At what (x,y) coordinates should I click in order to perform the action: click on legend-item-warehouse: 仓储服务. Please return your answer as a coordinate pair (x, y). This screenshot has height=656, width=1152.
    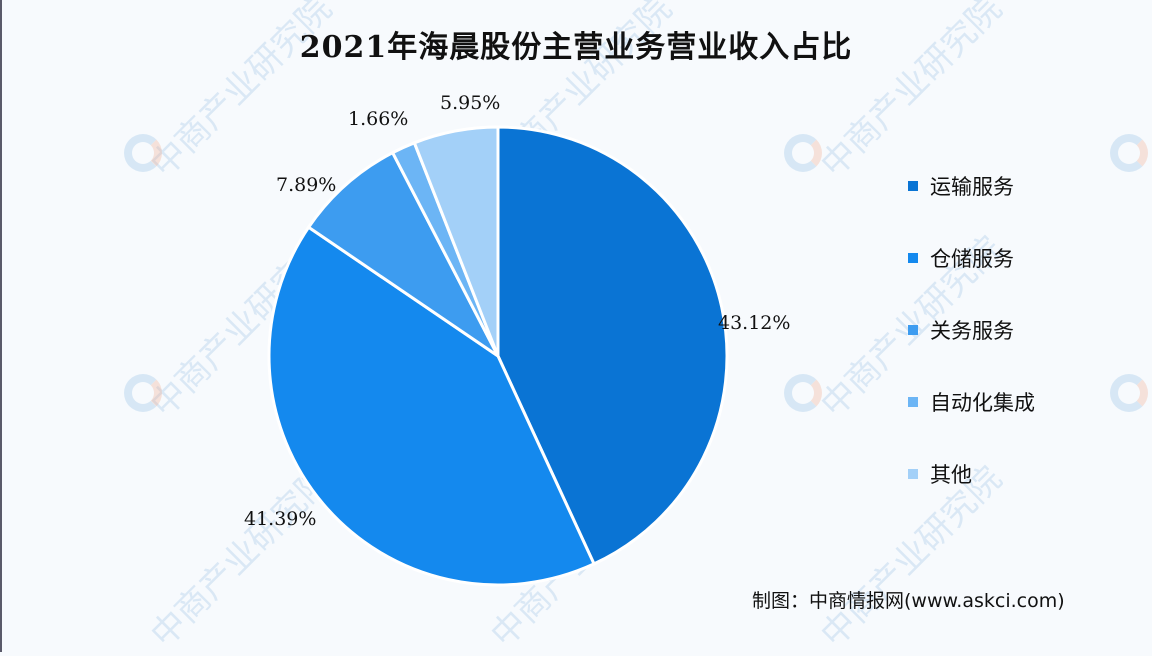
    Looking at the image, I should click on (971, 258).